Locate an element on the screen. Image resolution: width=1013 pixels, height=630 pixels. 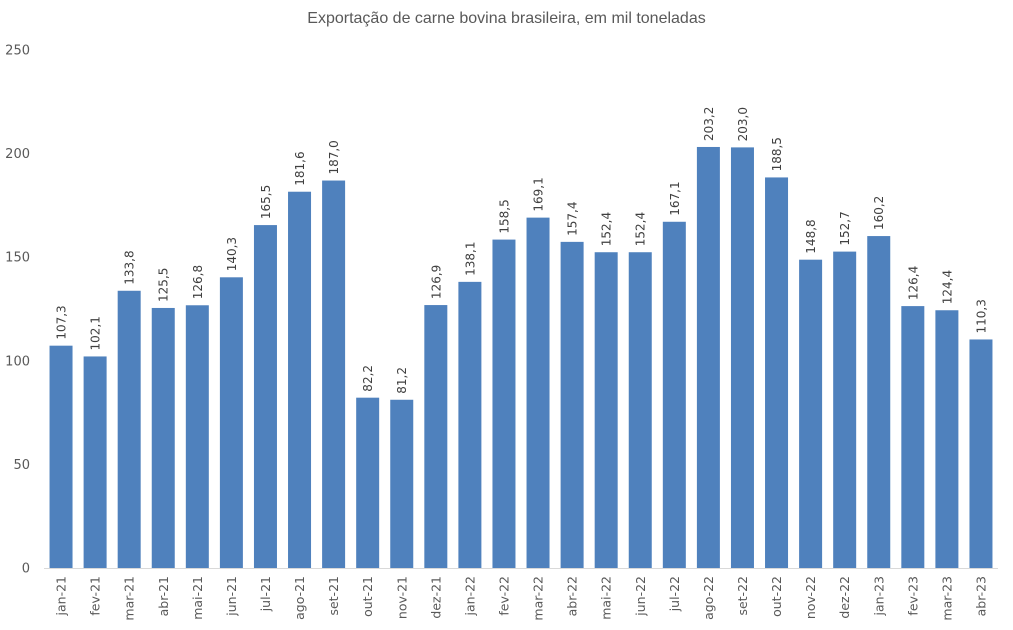
x-tick-label: ago-21 is located at coordinates (299, 598).